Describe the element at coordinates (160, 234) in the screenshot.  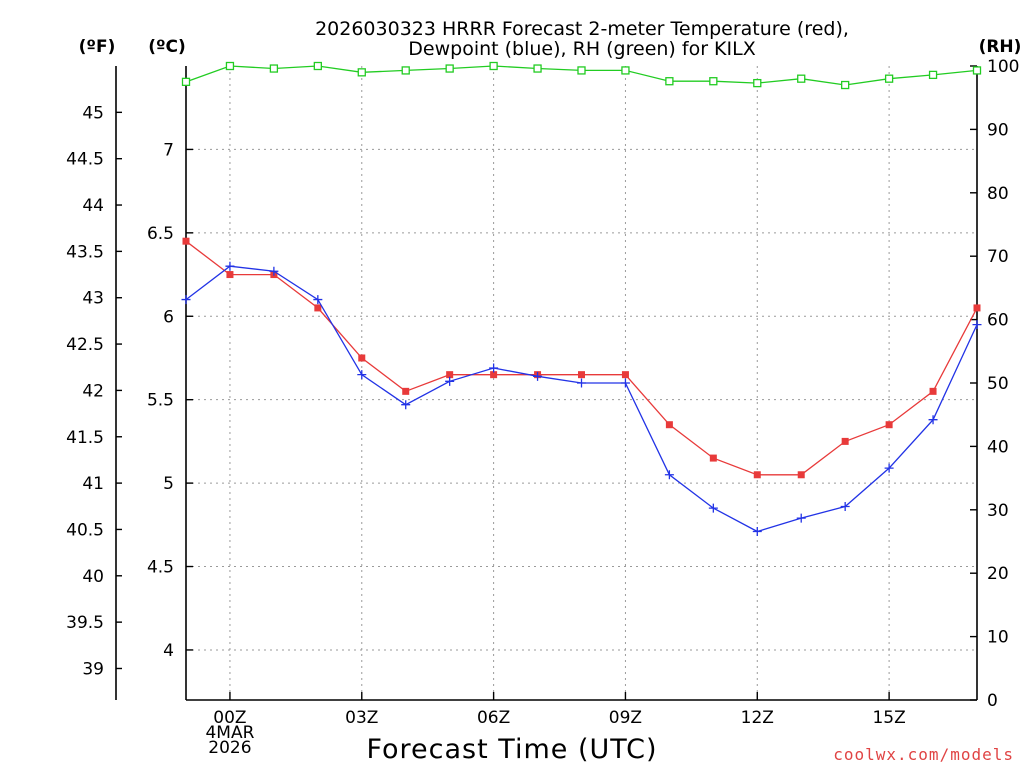
I see `celsius-tick-label-5: 6.5` at that location.